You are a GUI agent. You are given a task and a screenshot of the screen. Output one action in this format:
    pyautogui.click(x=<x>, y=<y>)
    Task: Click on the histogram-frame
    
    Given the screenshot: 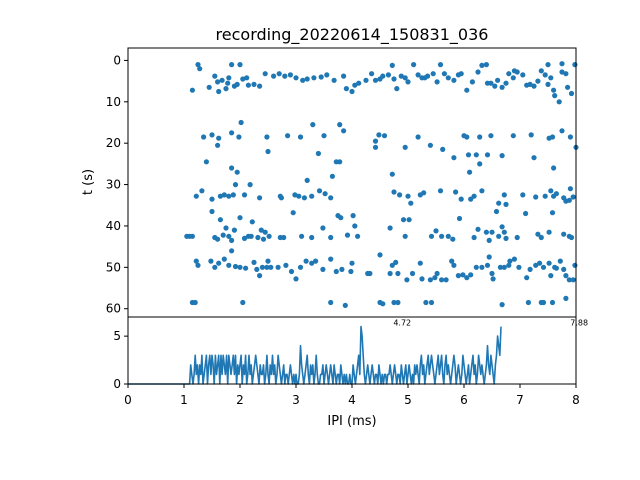 What is the action you would take?
    pyautogui.click(x=352, y=350)
    